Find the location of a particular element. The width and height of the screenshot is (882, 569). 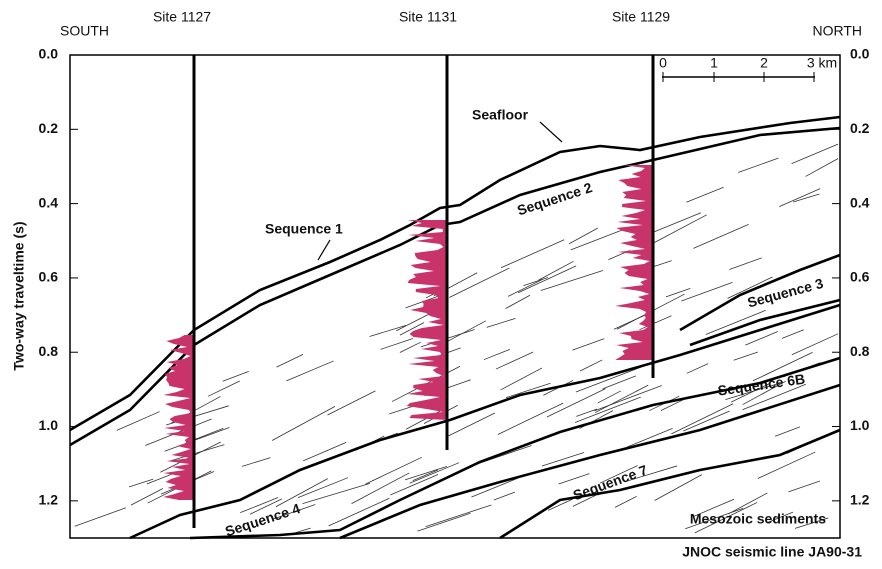

y-tick-label: 0.0 is located at coordinates (49, 54).